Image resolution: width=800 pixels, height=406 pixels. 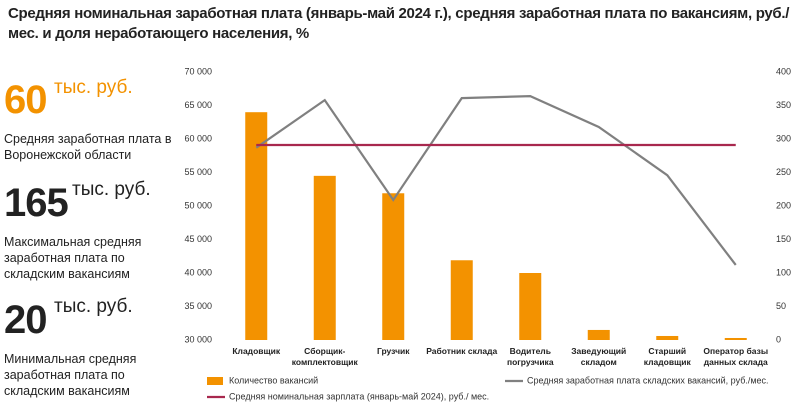 I want to click on x-tick-label: Работник склада, so click(x=462, y=351).